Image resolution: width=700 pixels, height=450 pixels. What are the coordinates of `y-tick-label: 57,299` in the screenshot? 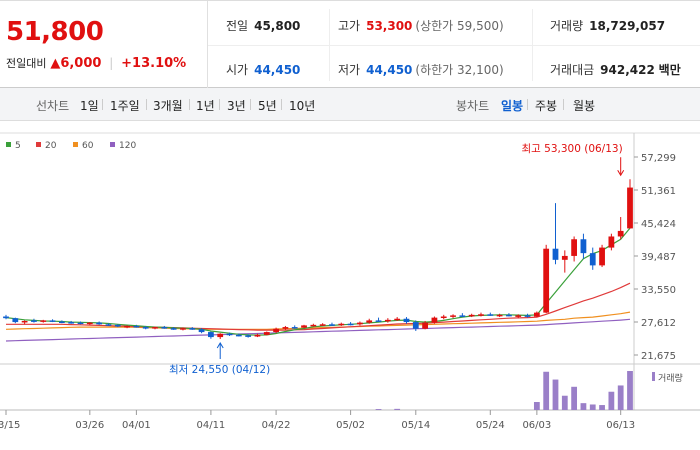 It's located at (658, 158).